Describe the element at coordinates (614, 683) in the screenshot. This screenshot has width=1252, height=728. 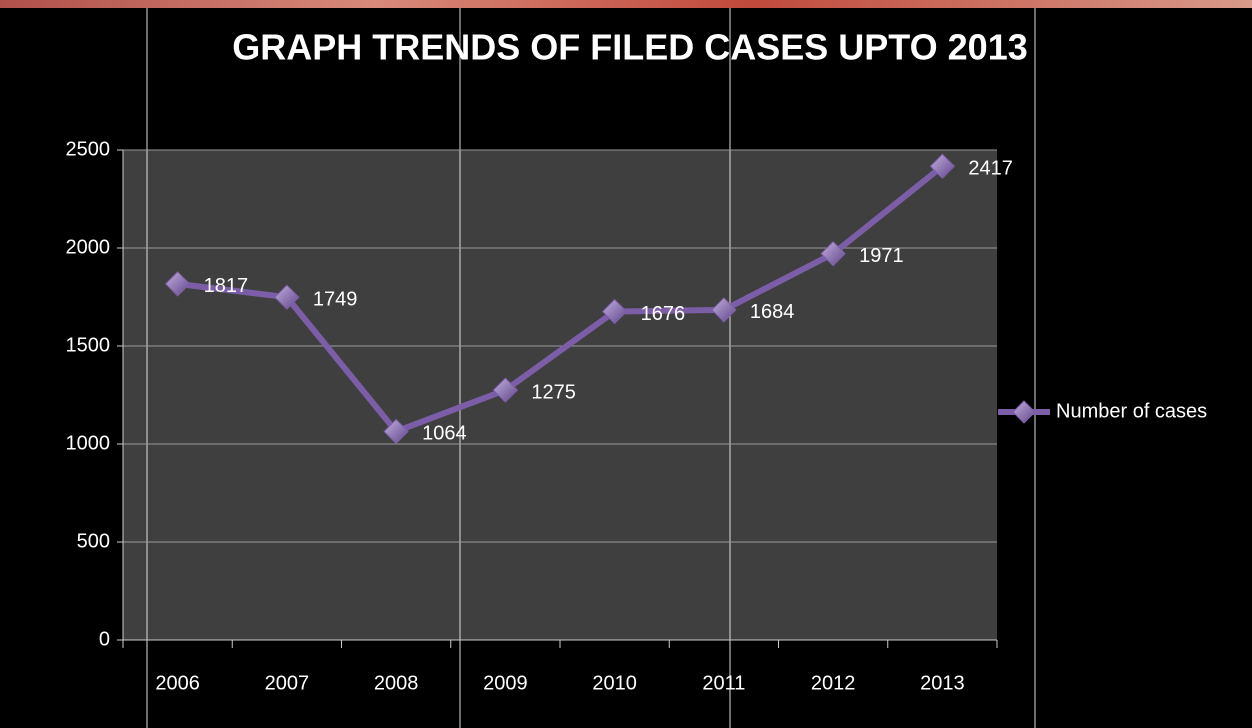
I see `x-tick-label: 2010` at that location.